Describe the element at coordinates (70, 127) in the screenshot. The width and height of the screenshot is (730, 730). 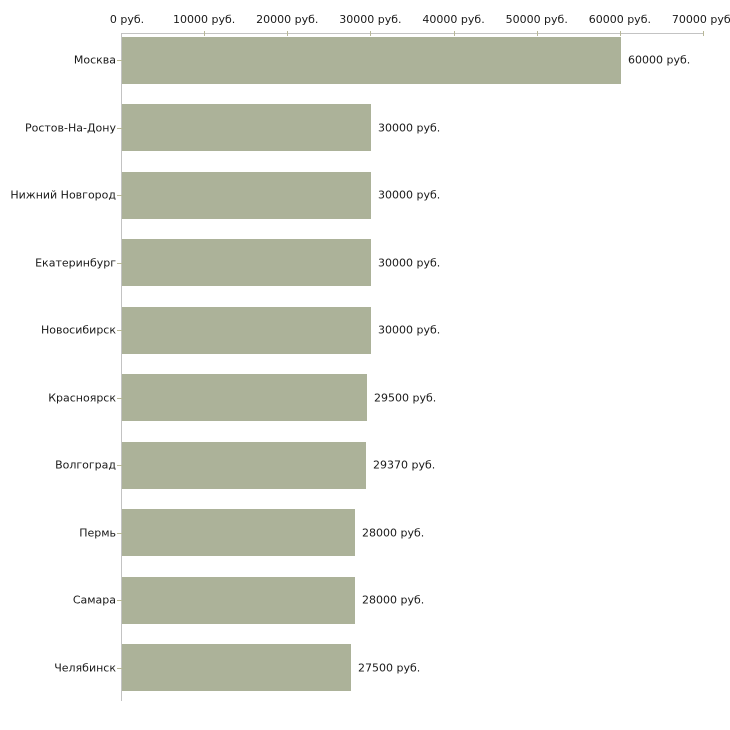
I see `category-label: Ростов-На-Дону` at that location.